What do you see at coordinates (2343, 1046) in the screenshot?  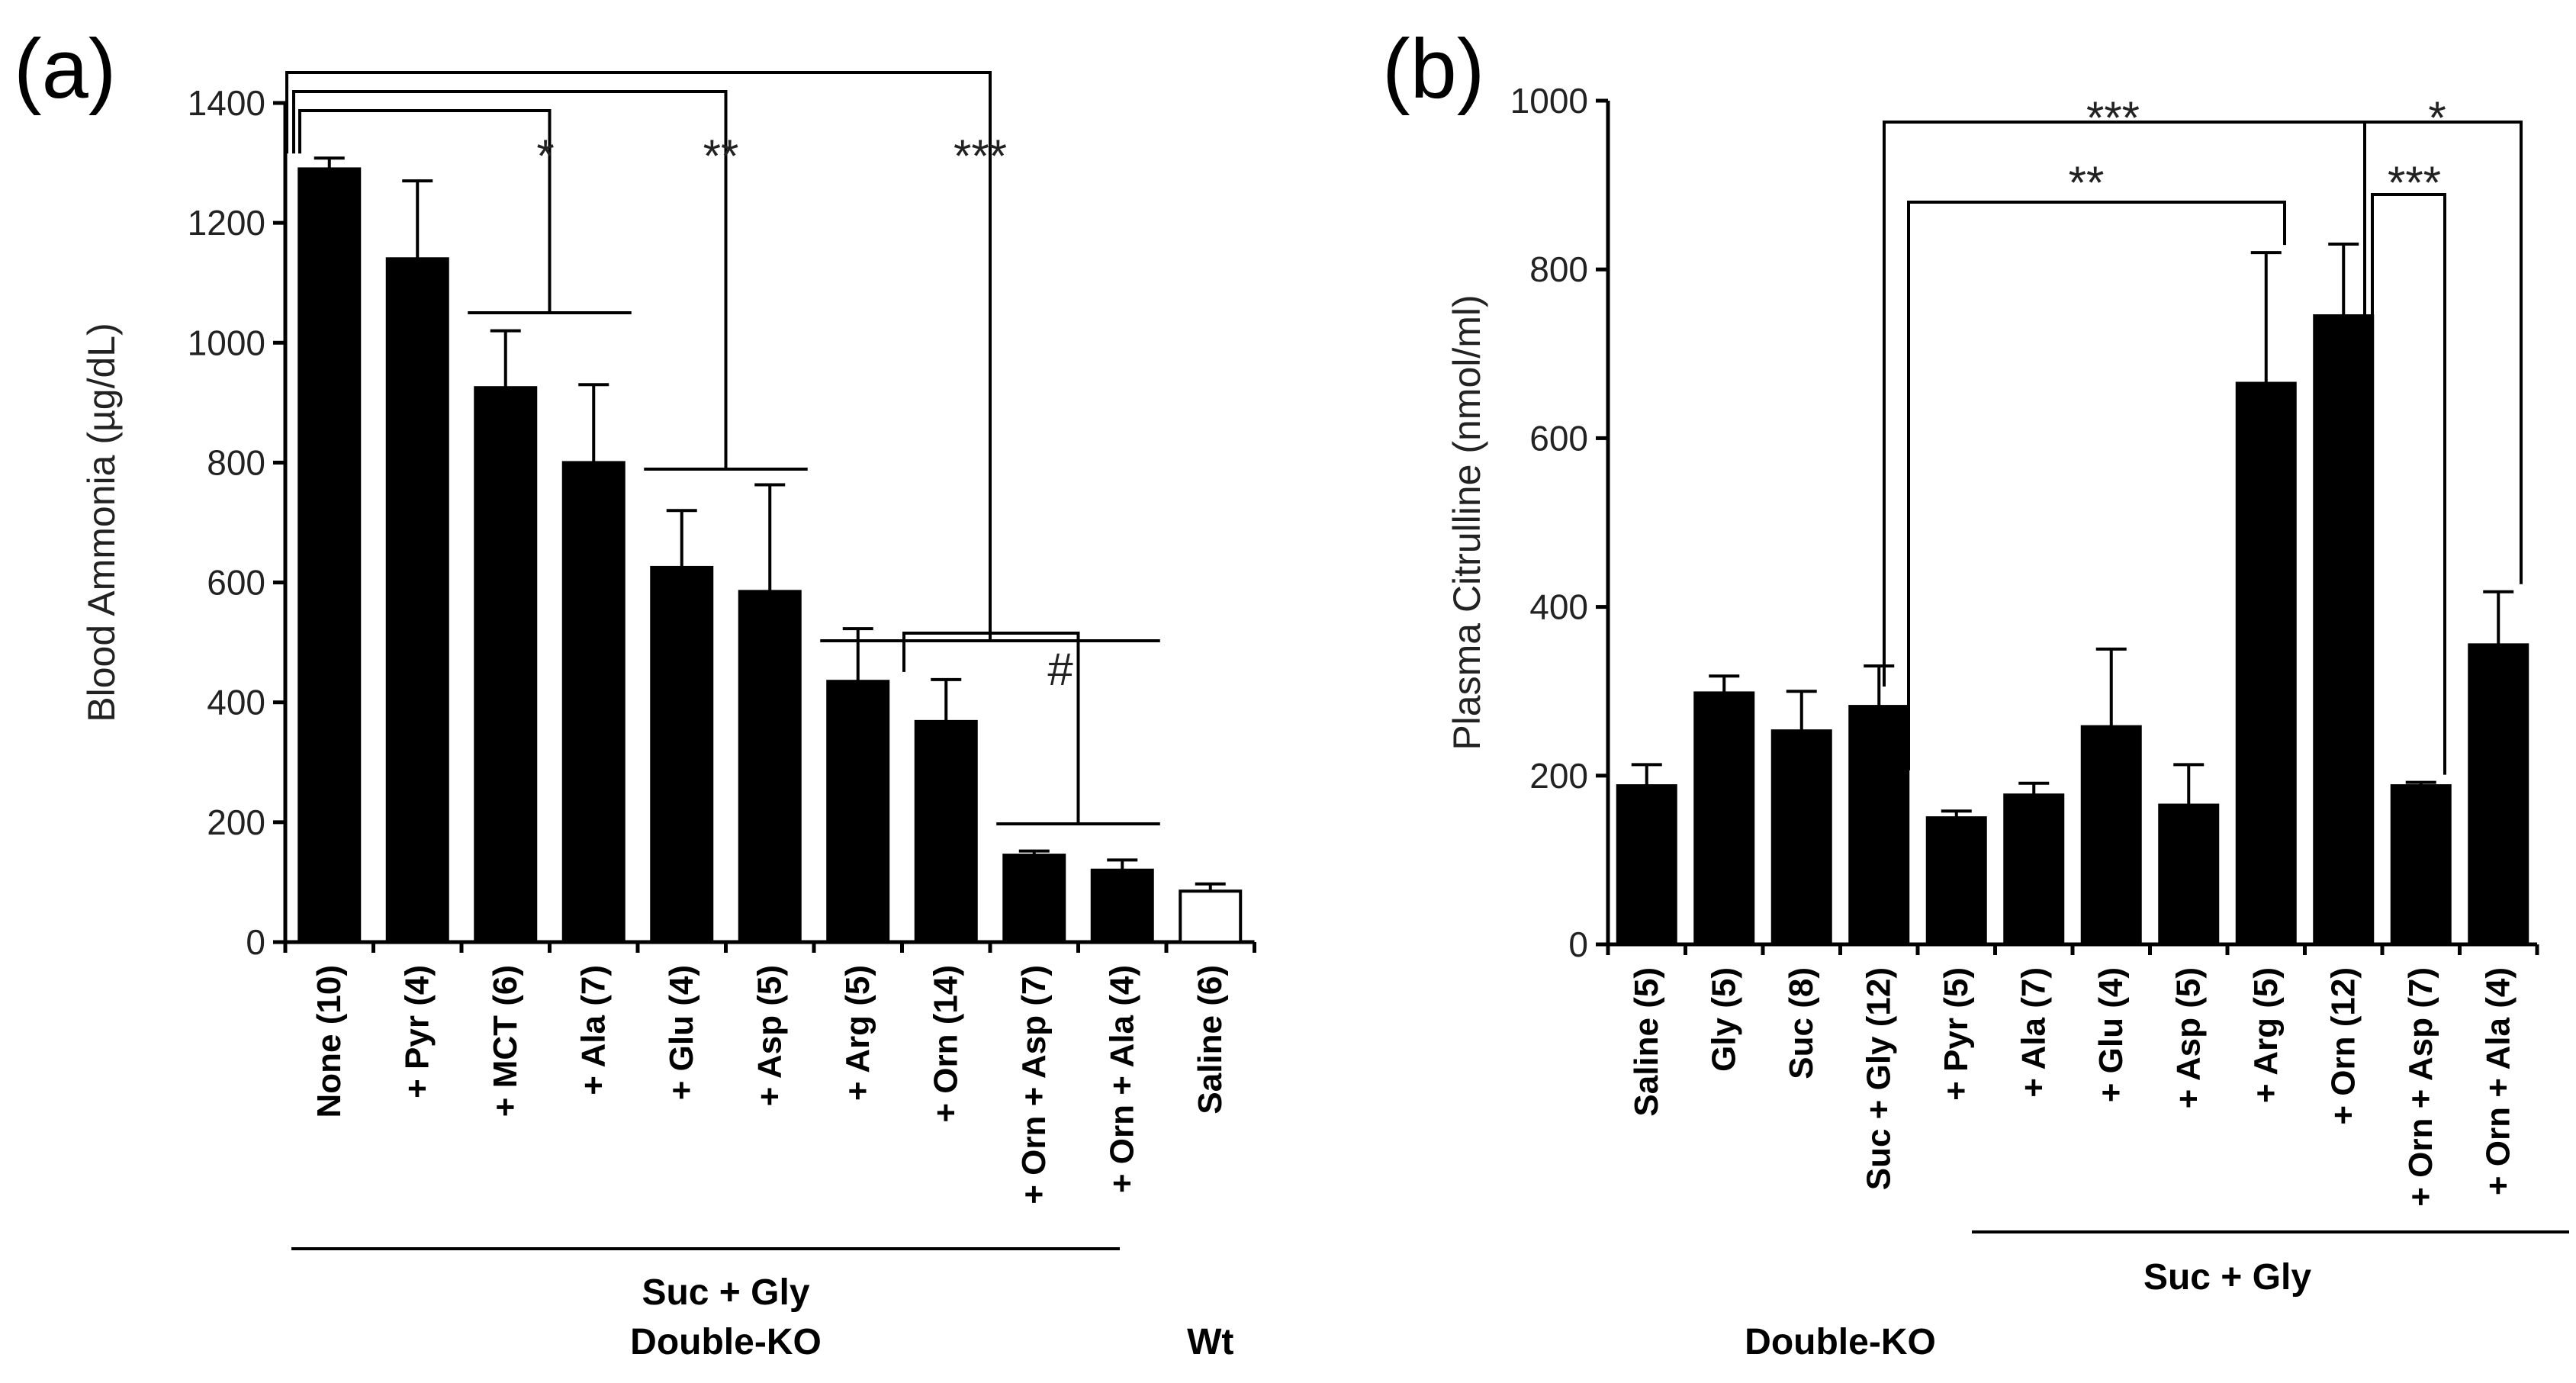 I see `category-label: + Orn (12)` at bounding box center [2343, 1046].